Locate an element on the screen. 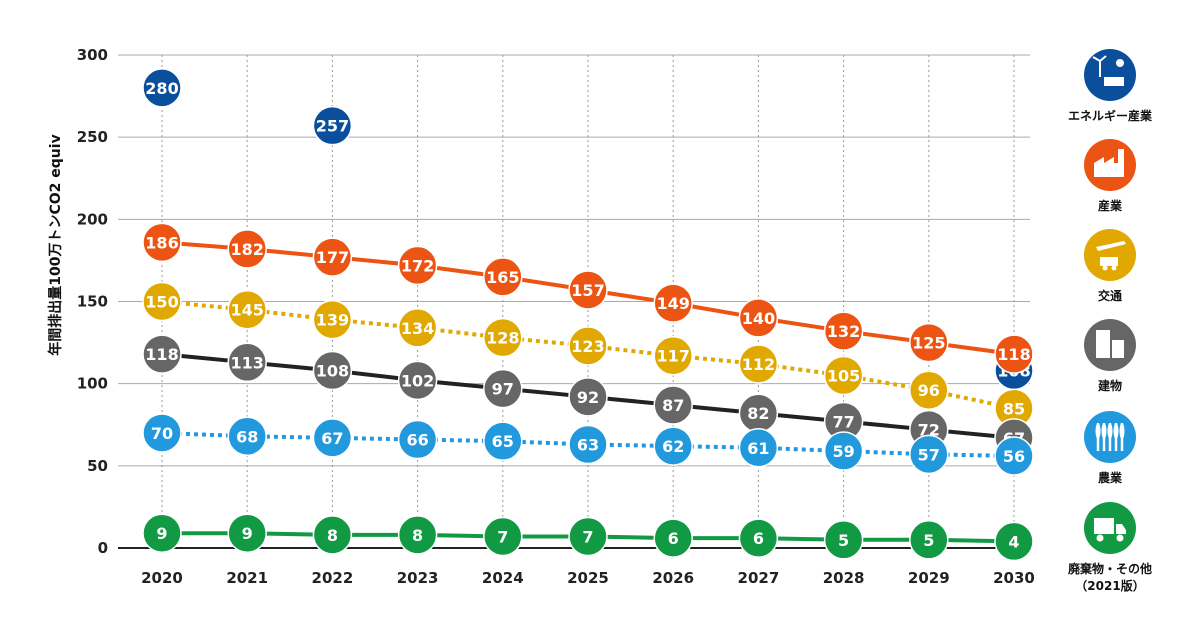  legend-label: 廃棄物・その他 is located at coordinates (1110, 568).